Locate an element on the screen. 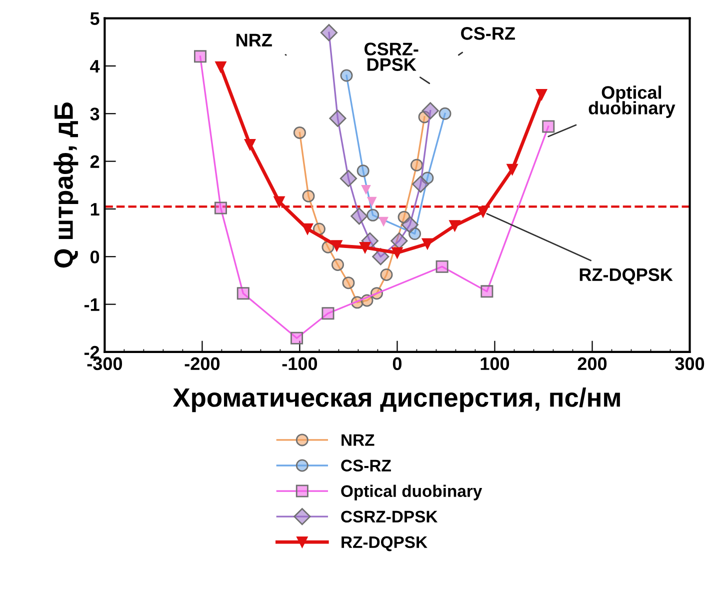  legend-label: CS-RZ is located at coordinates (366, 466).